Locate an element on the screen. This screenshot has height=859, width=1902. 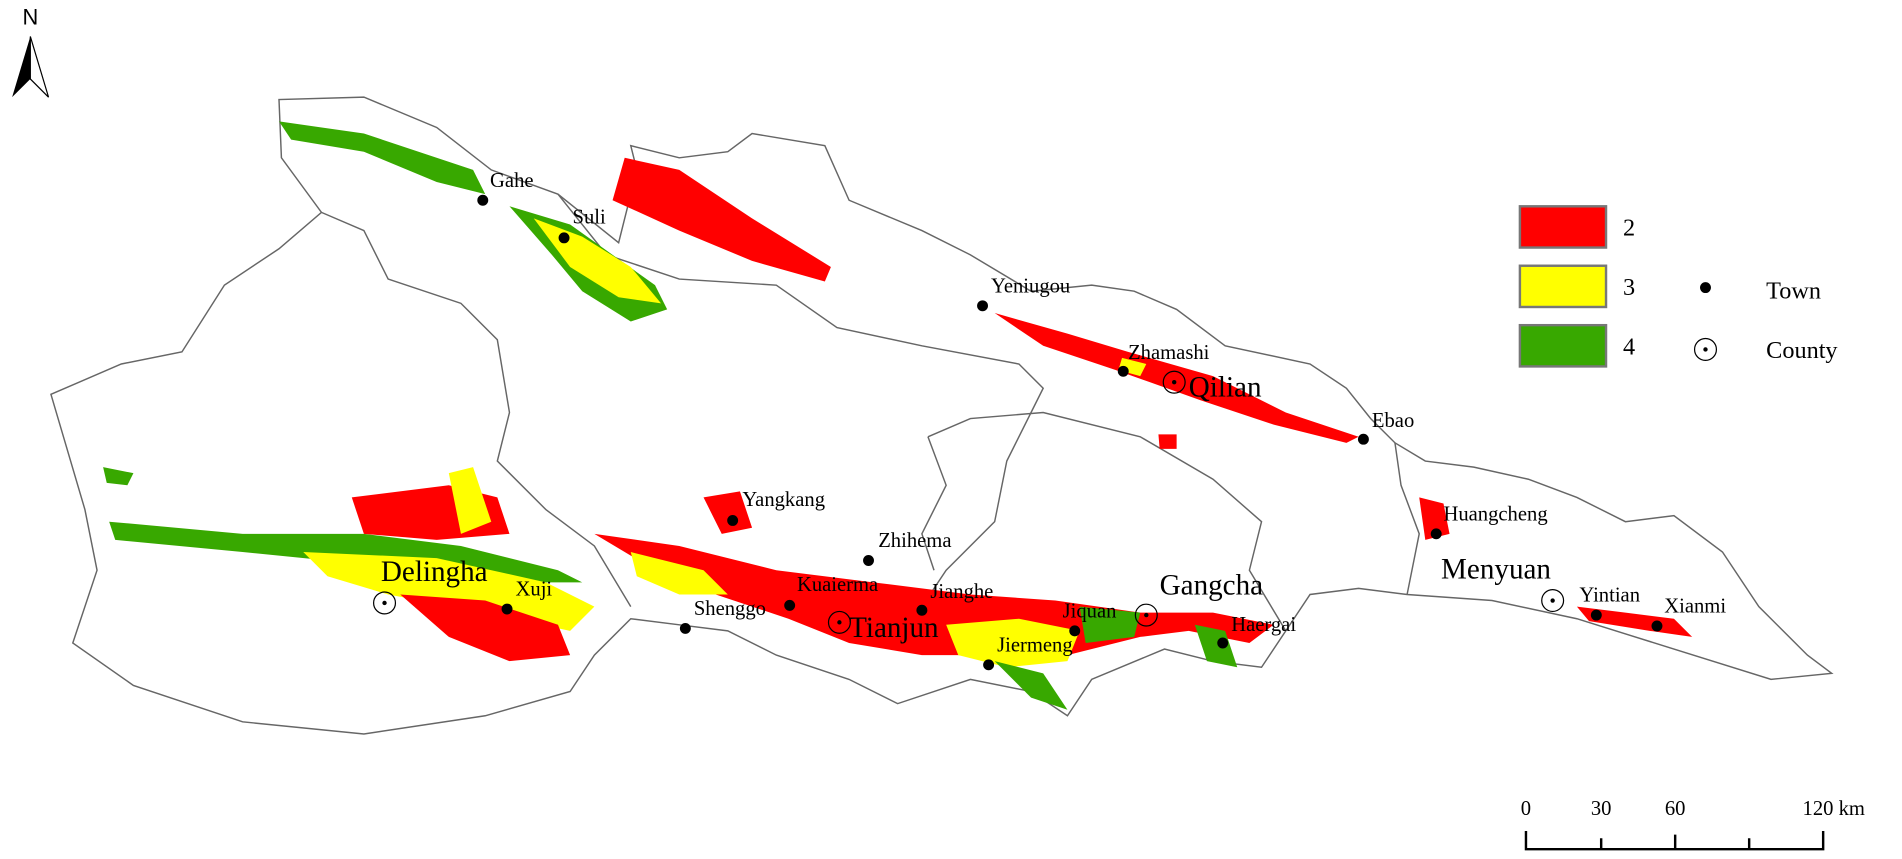
county-label: Gangcha is located at coordinates (1212, 585).